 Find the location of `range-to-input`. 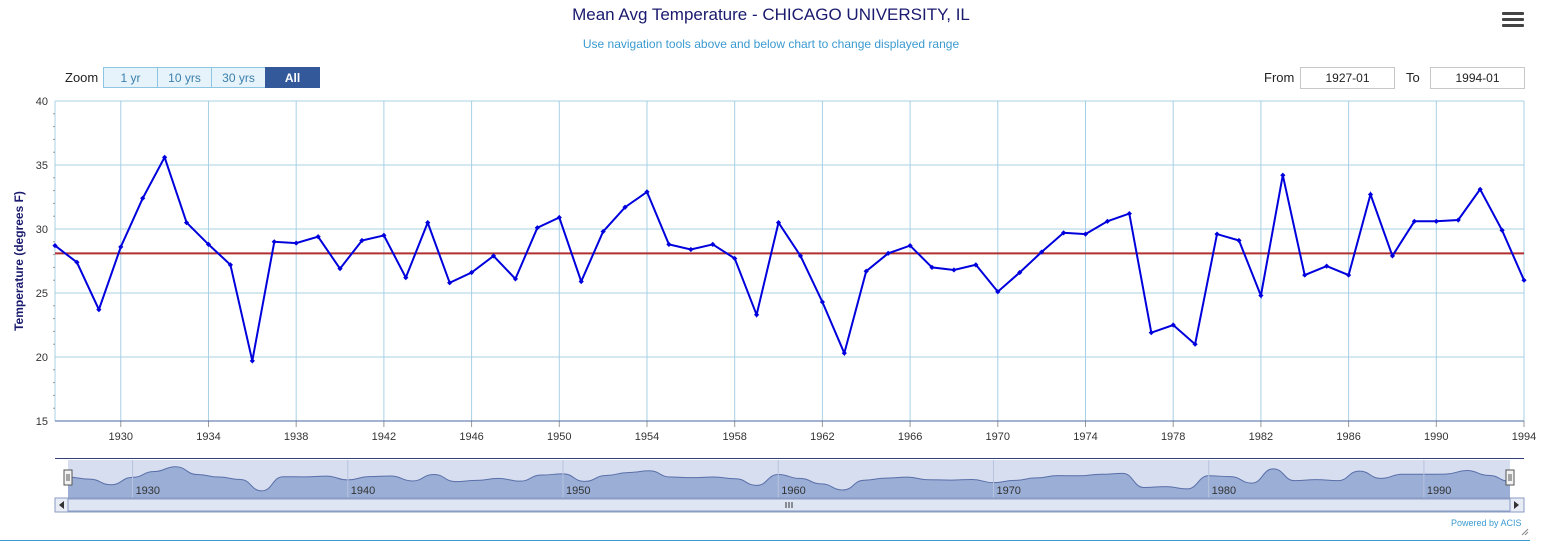

range-to-input is located at coordinates (1477, 78).